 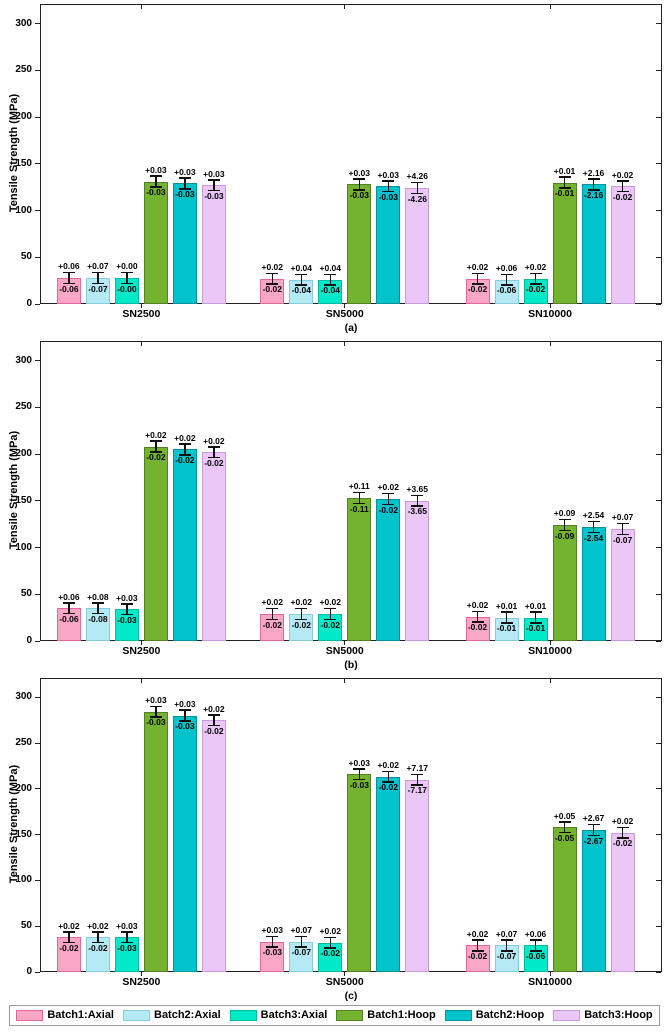 I want to click on y-tick-label: 300, so click(x=23, y=360).